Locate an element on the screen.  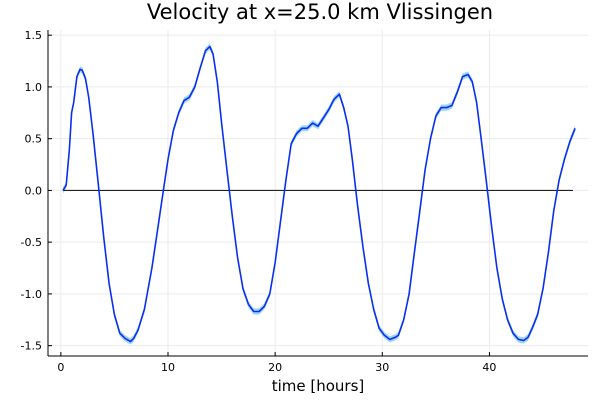
x-tick-label: 40 is located at coordinates (489, 367).